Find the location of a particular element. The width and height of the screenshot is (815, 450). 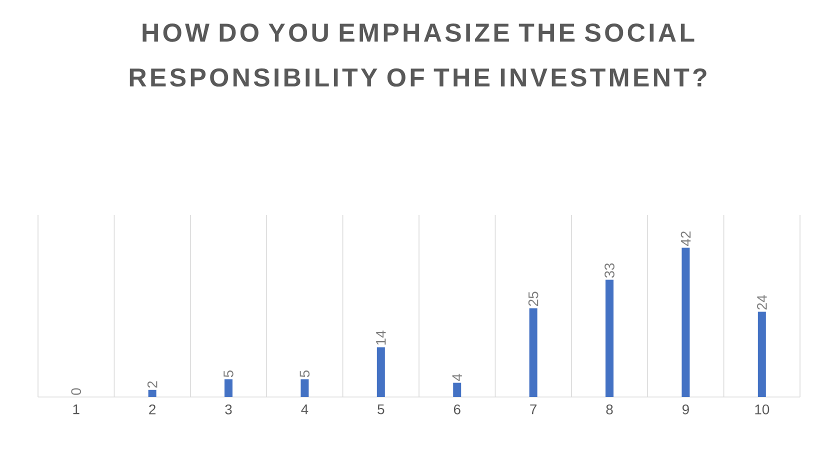

data-label: 2 is located at coordinates (152, 384).